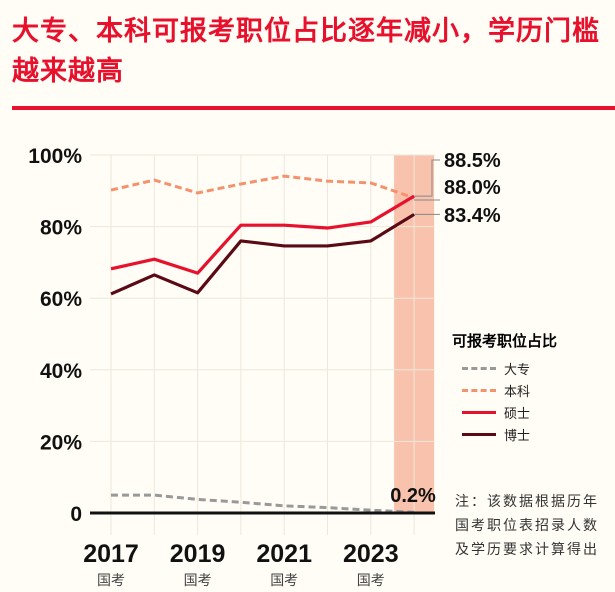 The height and width of the screenshot is (592, 615). Describe the element at coordinates (371, 554) in the screenshot. I see `x-tick-label: 2023` at that location.